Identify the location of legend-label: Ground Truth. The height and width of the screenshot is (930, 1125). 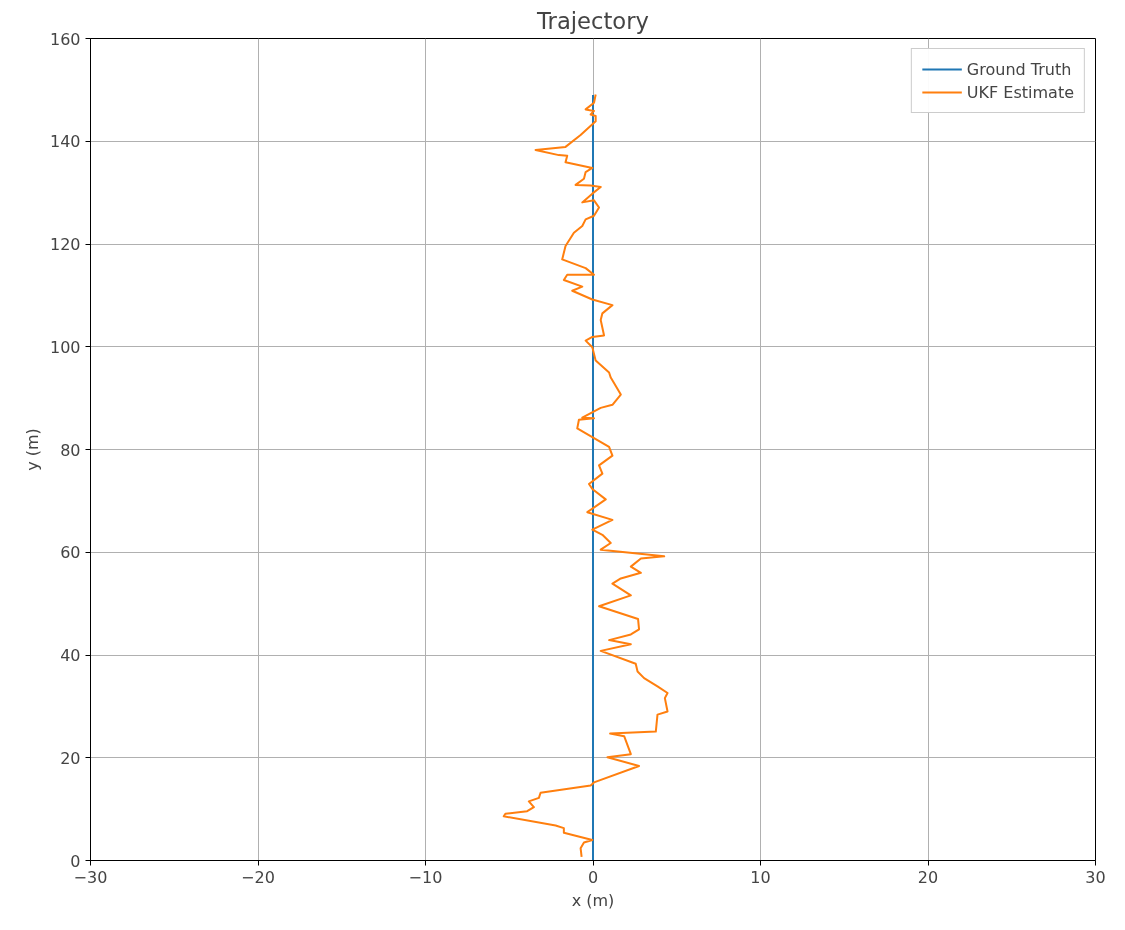
(1019, 69).